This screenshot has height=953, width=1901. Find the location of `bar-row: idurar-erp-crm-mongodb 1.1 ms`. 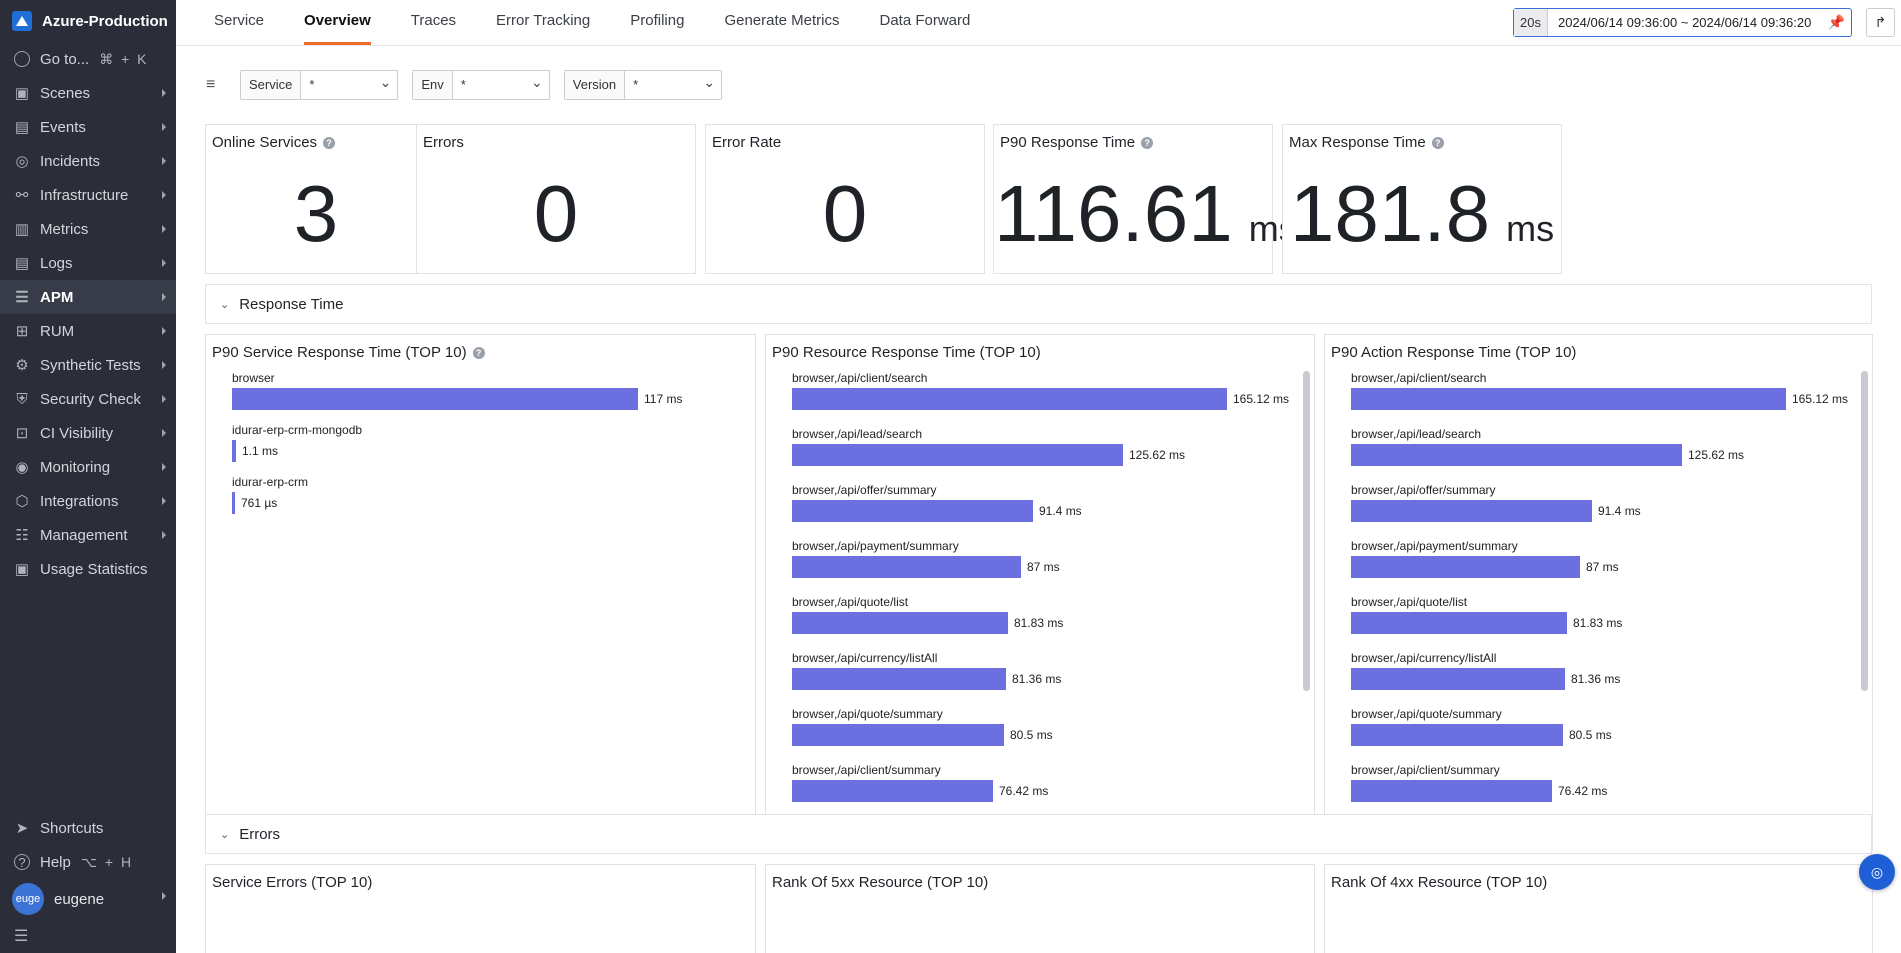

bar-row: idurar-erp-crm-mongodb 1.1 ms is located at coordinates (483, 449).